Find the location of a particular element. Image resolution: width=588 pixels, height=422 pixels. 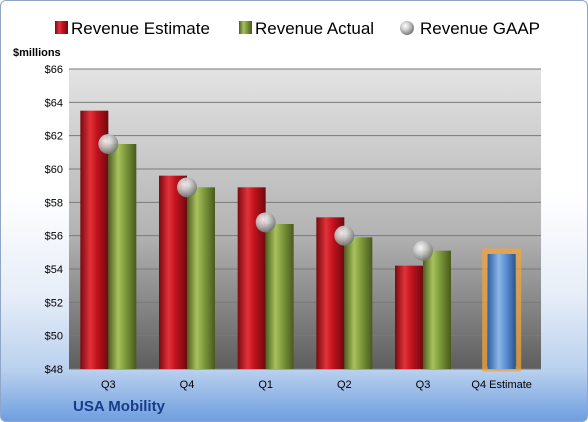

y-tick-label: $58 is located at coordinates (54, 203).